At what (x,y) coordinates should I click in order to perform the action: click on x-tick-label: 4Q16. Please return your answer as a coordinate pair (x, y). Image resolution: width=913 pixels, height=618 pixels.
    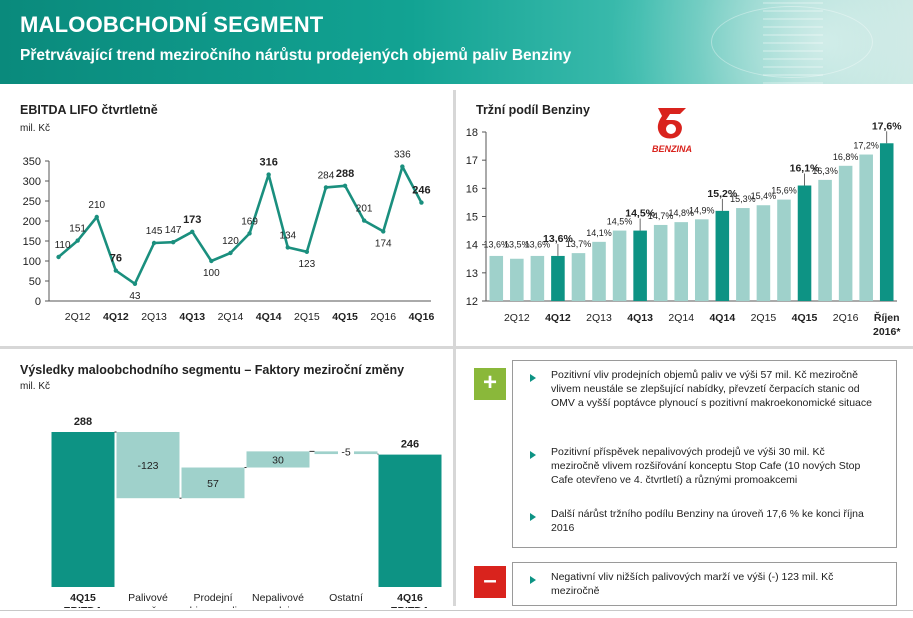
    Looking at the image, I should click on (422, 317).